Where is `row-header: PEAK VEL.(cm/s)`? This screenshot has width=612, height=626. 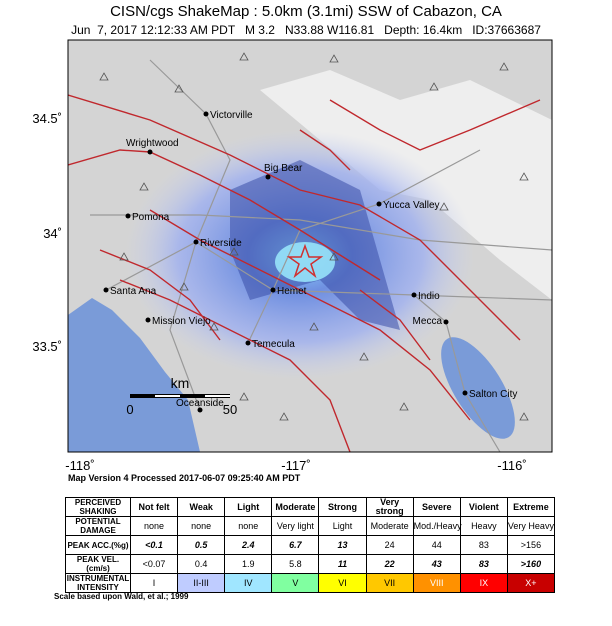
row-header: PEAK VEL.(cm/s) is located at coordinates (98, 564).